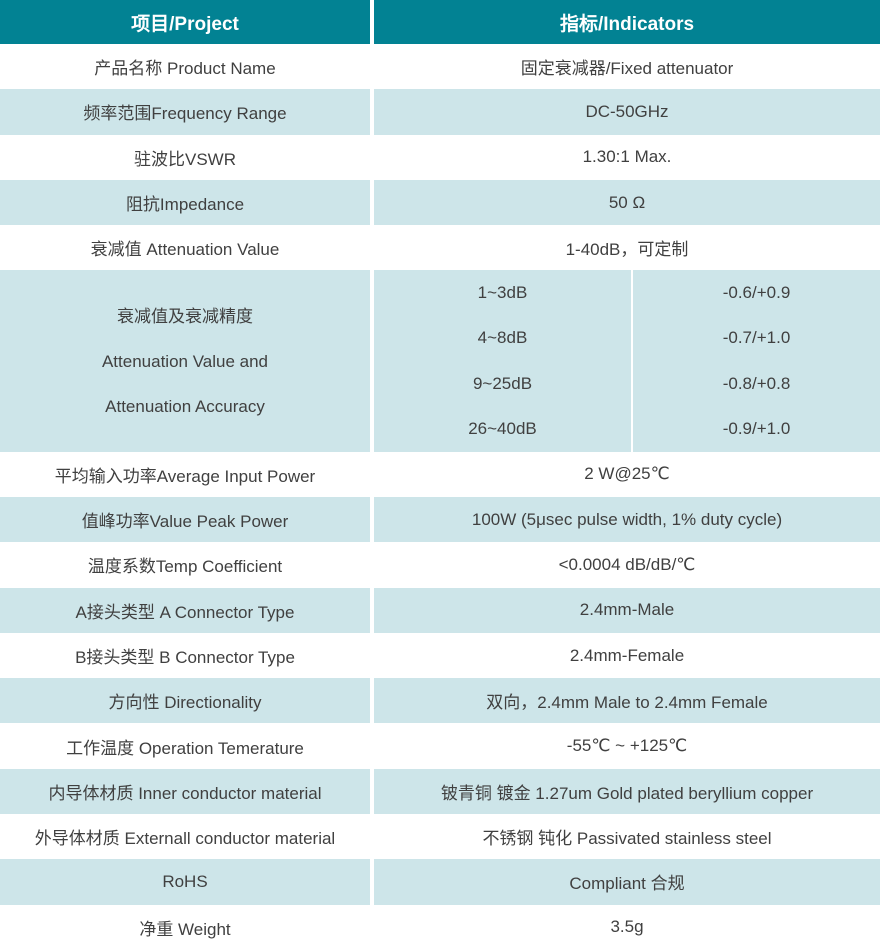 The height and width of the screenshot is (950, 880). What do you see at coordinates (502, 338) in the screenshot?
I see `attenuation-range: 4~8dB` at bounding box center [502, 338].